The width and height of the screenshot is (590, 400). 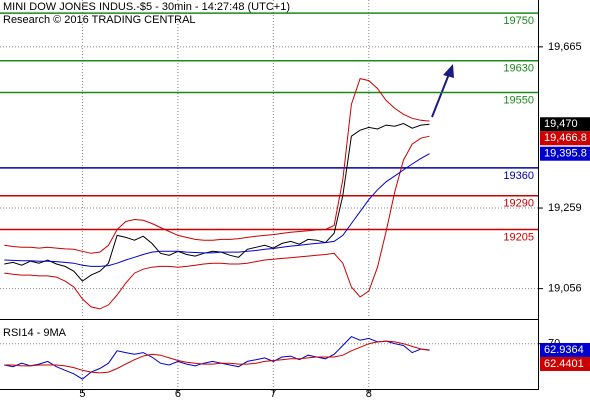 I want to click on last-value-label: 62.4401, so click(x=564, y=364).